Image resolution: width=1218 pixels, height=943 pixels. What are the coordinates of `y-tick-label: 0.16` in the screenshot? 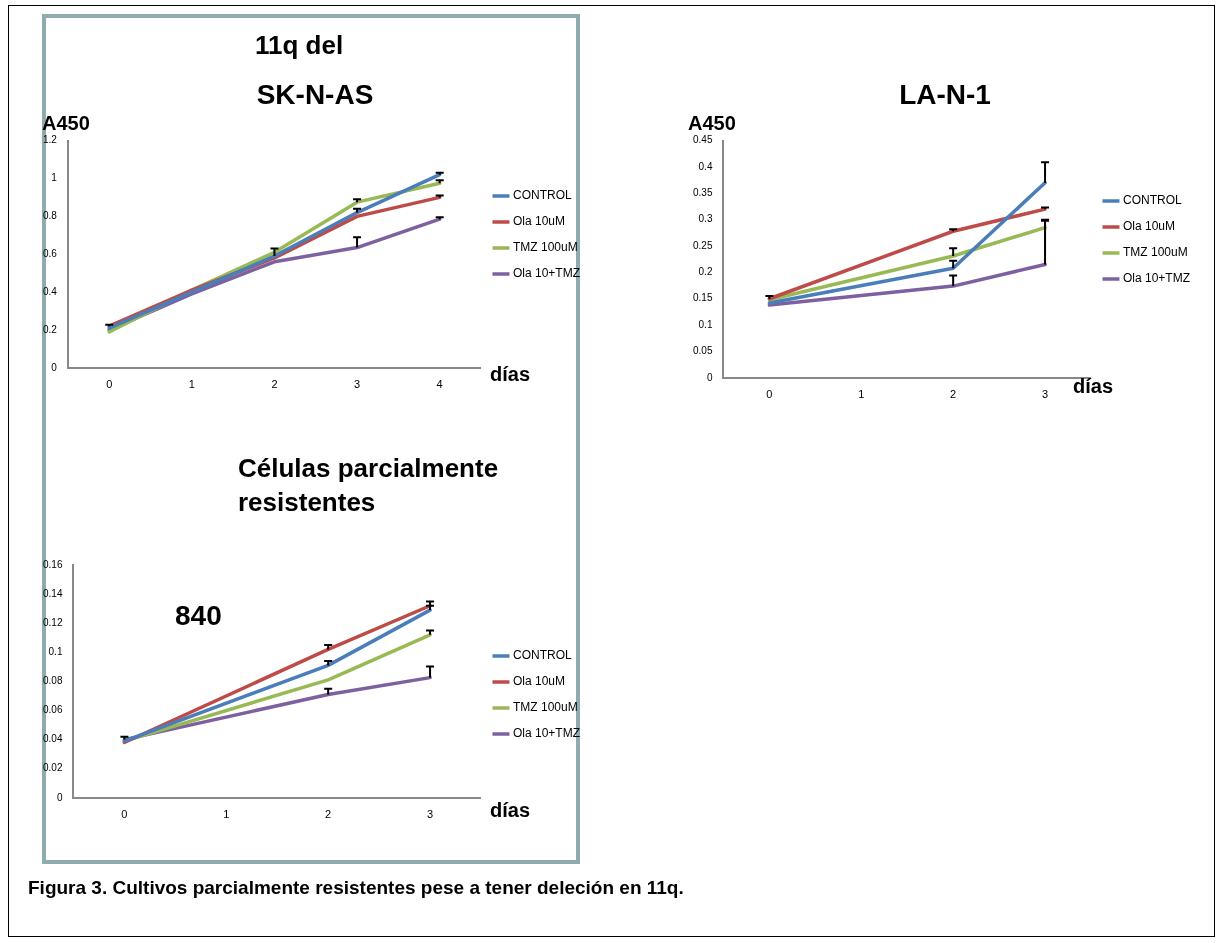 It's located at (52, 564).